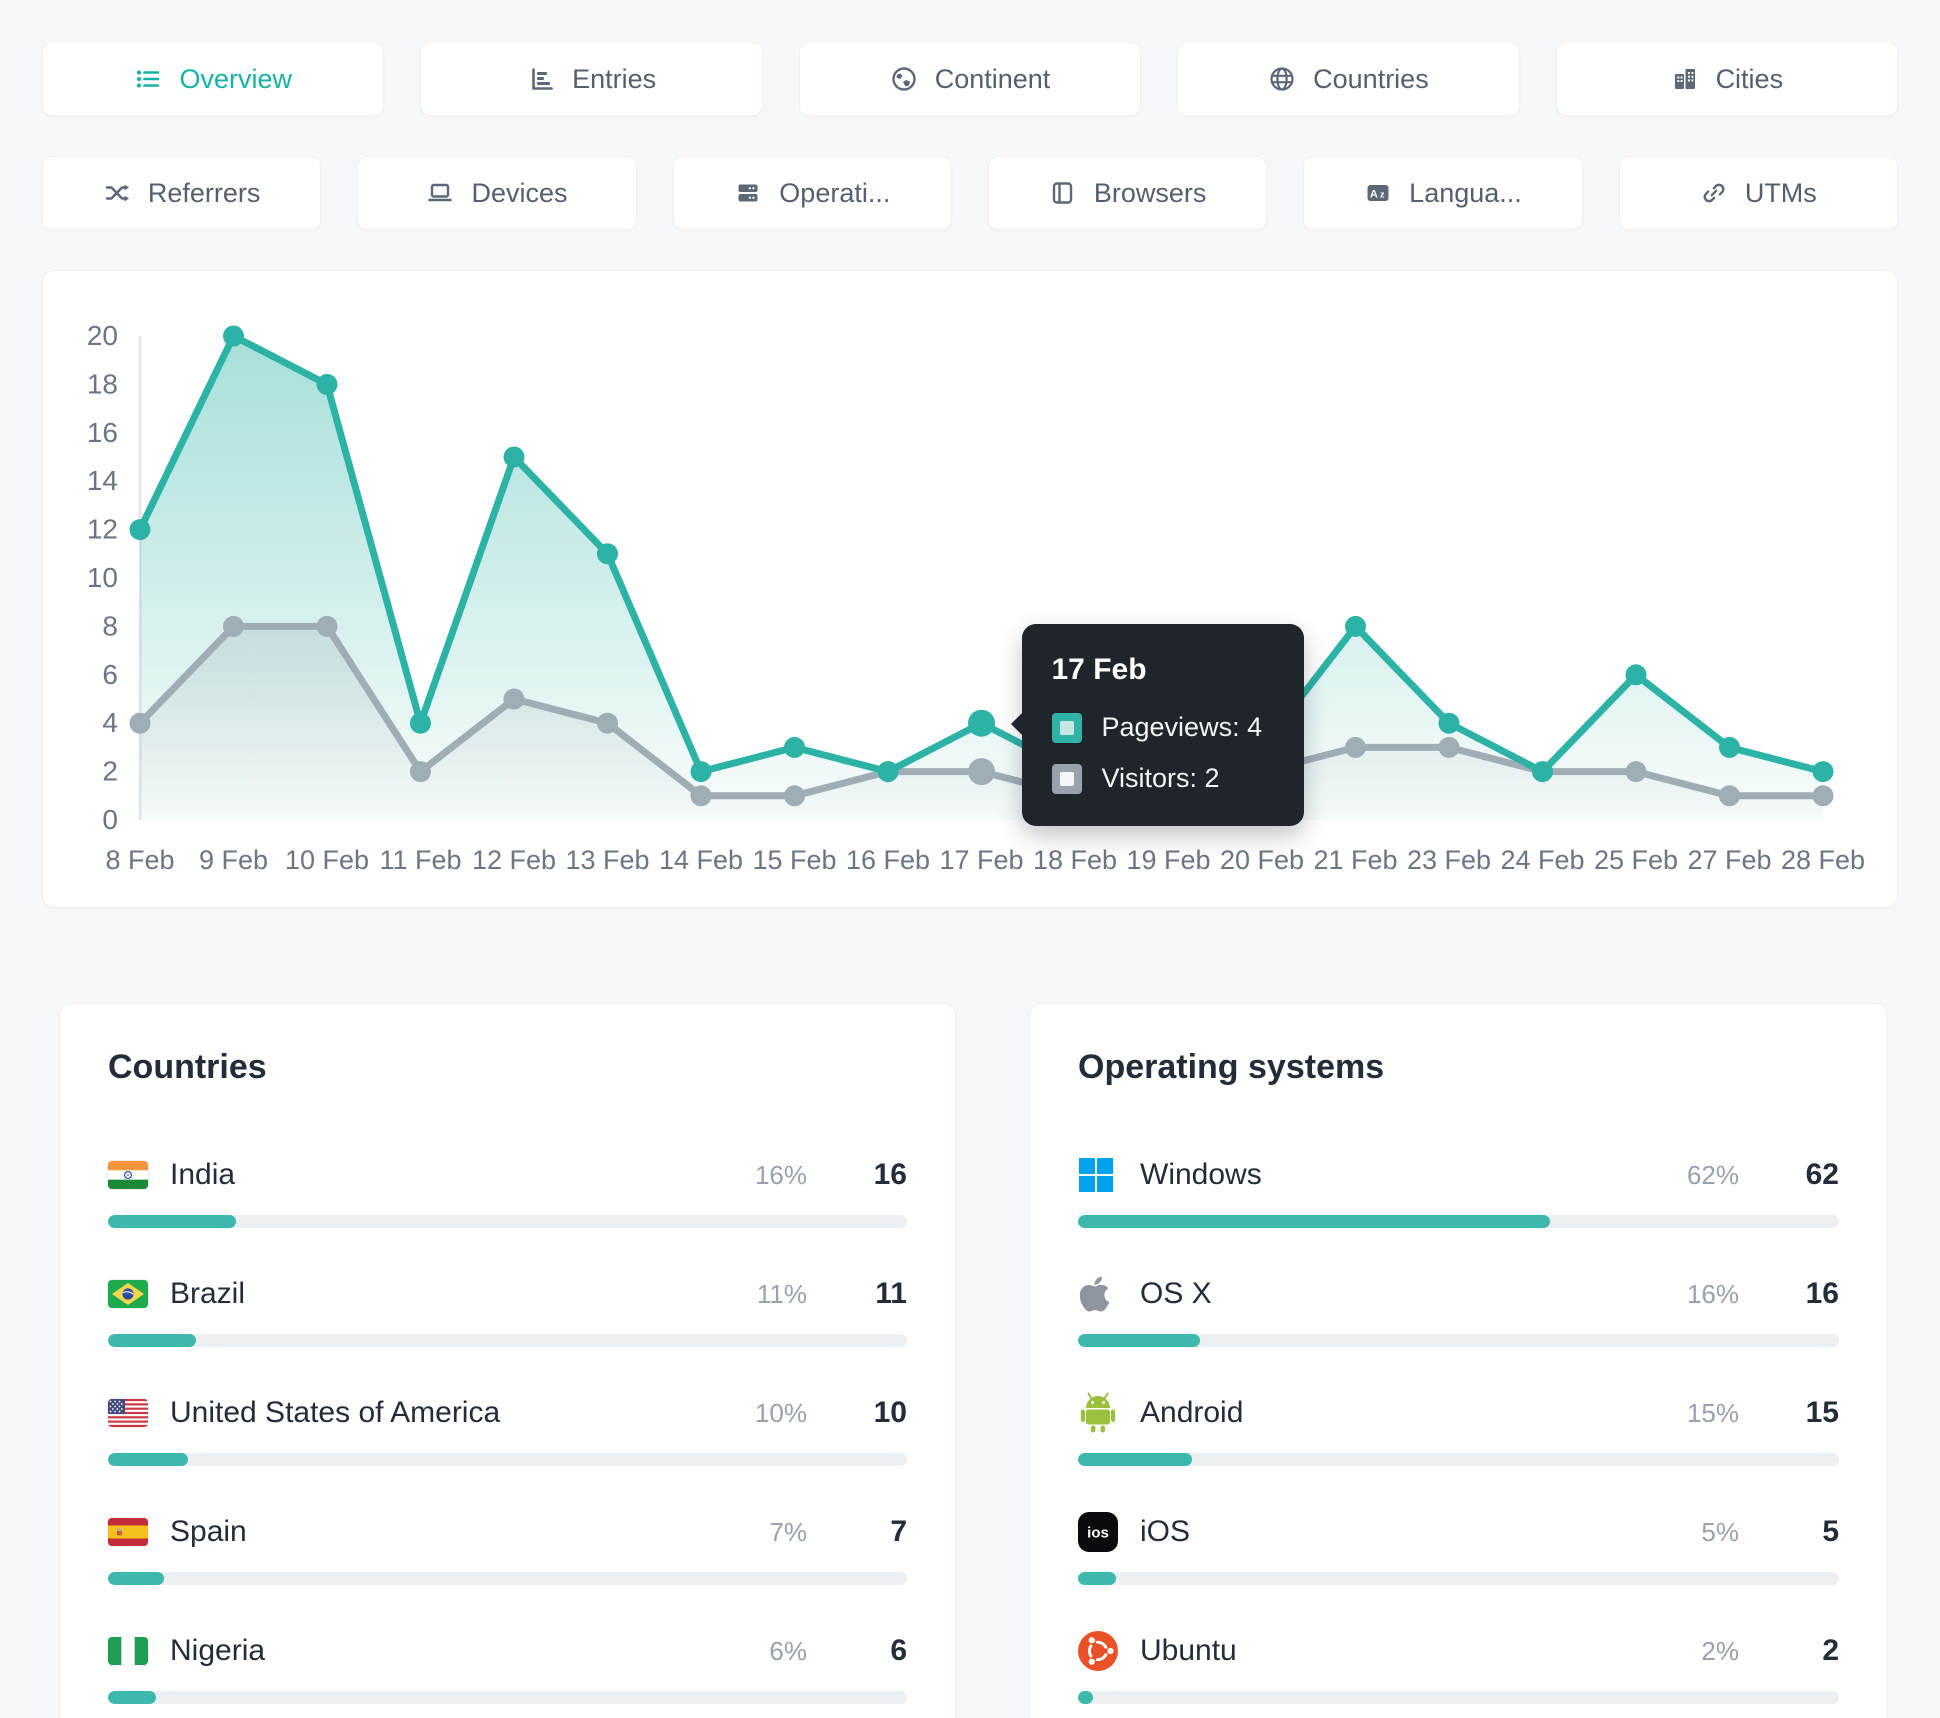 The height and width of the screenshot is (1718, 1940). I want to click on list-item: United States of America 10% 10, so click(507, 1427).